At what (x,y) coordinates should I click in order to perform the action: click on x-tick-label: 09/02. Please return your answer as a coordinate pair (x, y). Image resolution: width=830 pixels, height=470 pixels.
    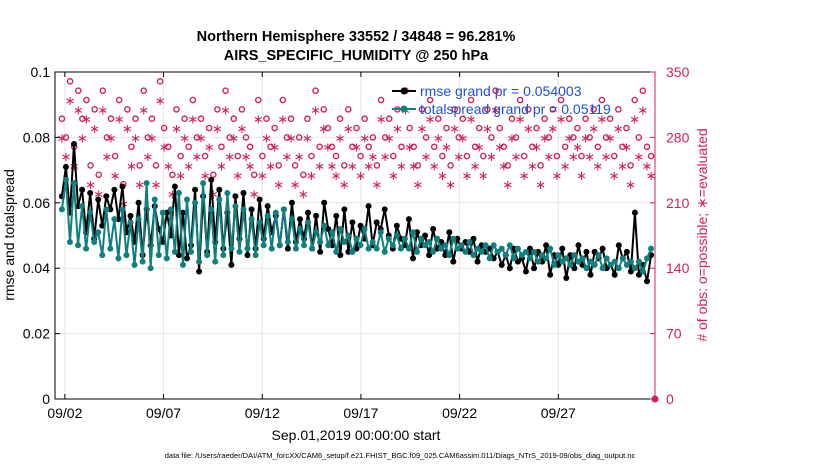
    Looking at the image, I should click on (64, 413).